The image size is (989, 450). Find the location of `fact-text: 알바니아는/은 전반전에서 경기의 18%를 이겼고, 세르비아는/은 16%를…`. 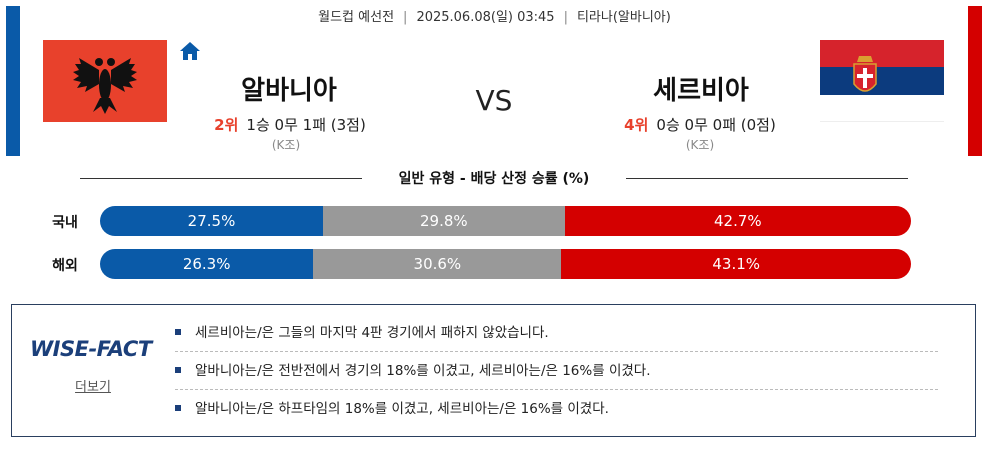

fact-text: 알바니아는/은 전반전에서 경기의 18%를 이겼고, 세르비아는/은 16%를… is located at coordinates (423, 371).